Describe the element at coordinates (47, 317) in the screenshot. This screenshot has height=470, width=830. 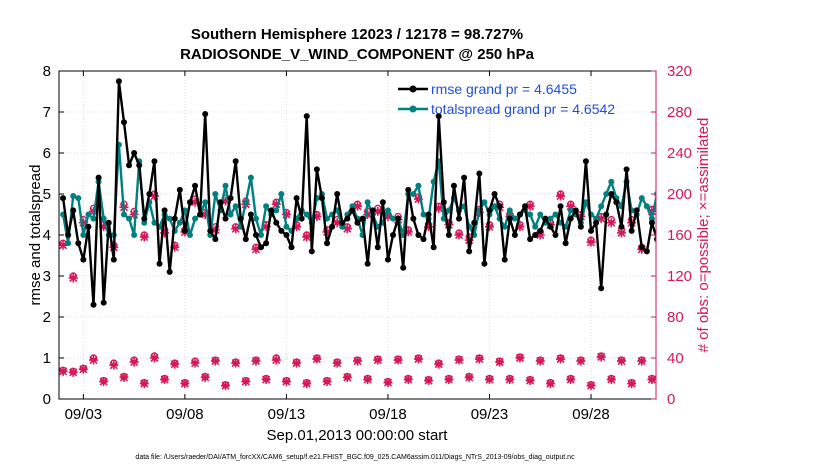
I see `y-left-tick-label: 2` at that location.